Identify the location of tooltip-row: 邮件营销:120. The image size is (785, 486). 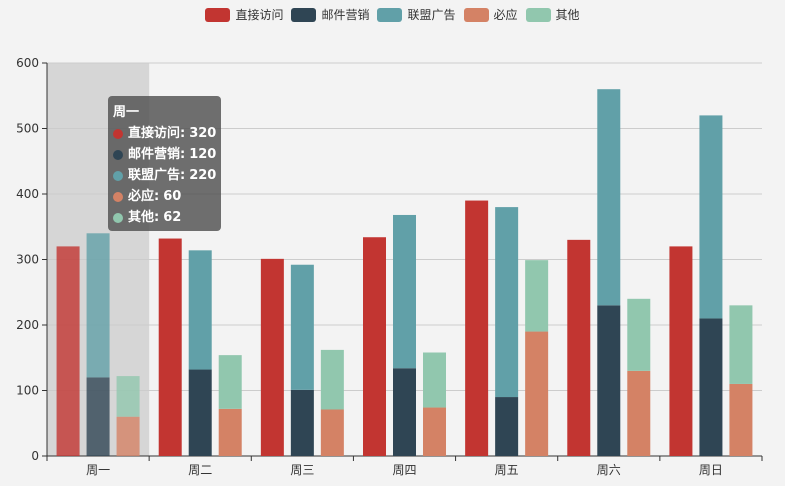
(167, 154).